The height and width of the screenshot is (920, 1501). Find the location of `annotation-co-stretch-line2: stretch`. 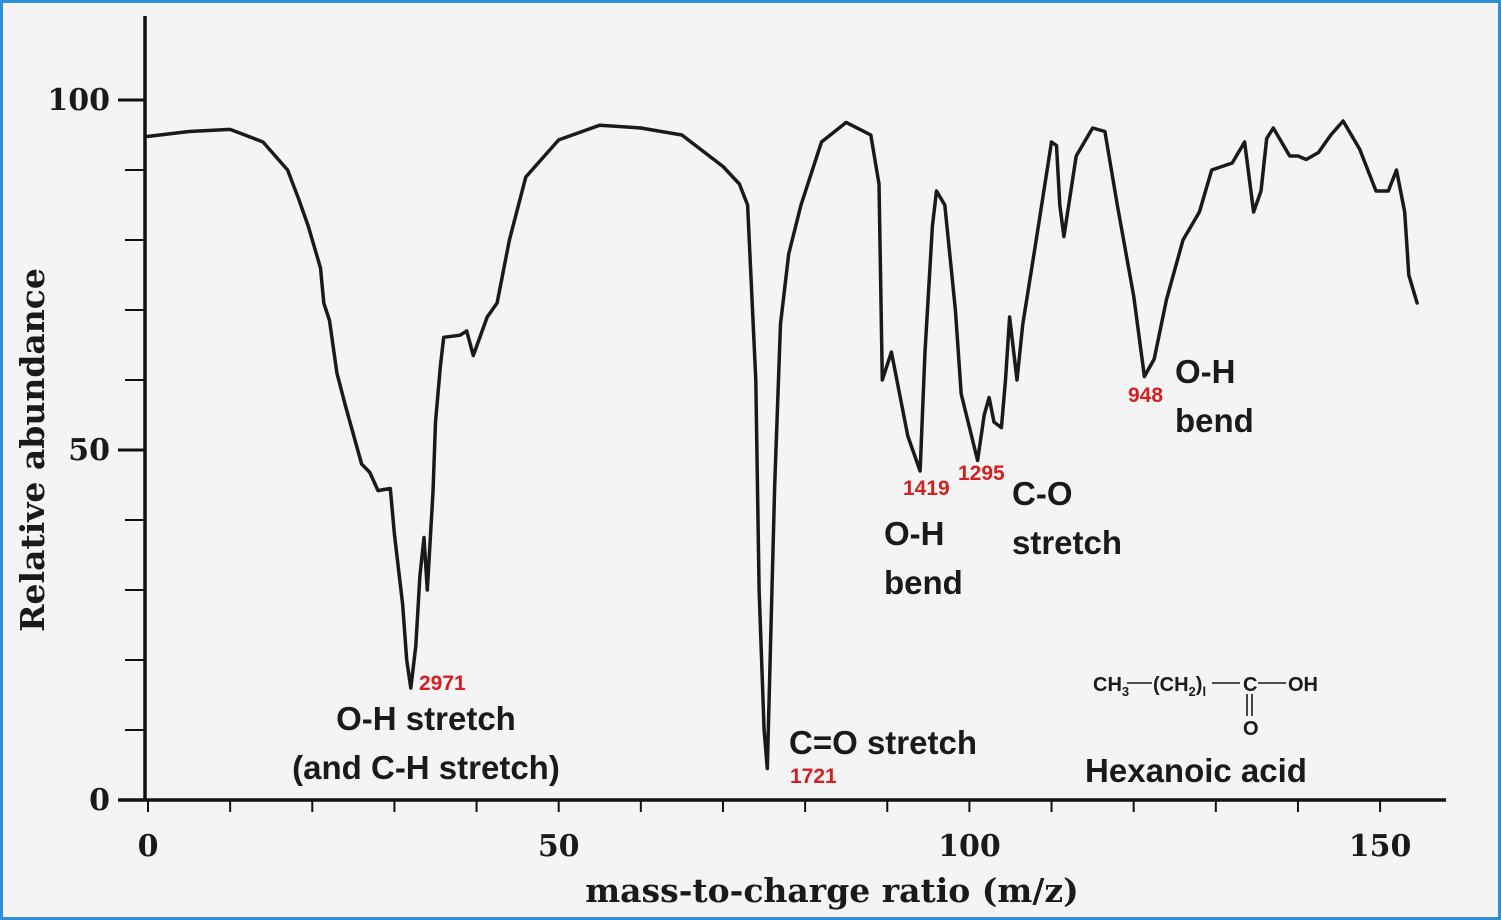

annotation-co-stretch-line2: stretch is located at coordinates (1067, 542).